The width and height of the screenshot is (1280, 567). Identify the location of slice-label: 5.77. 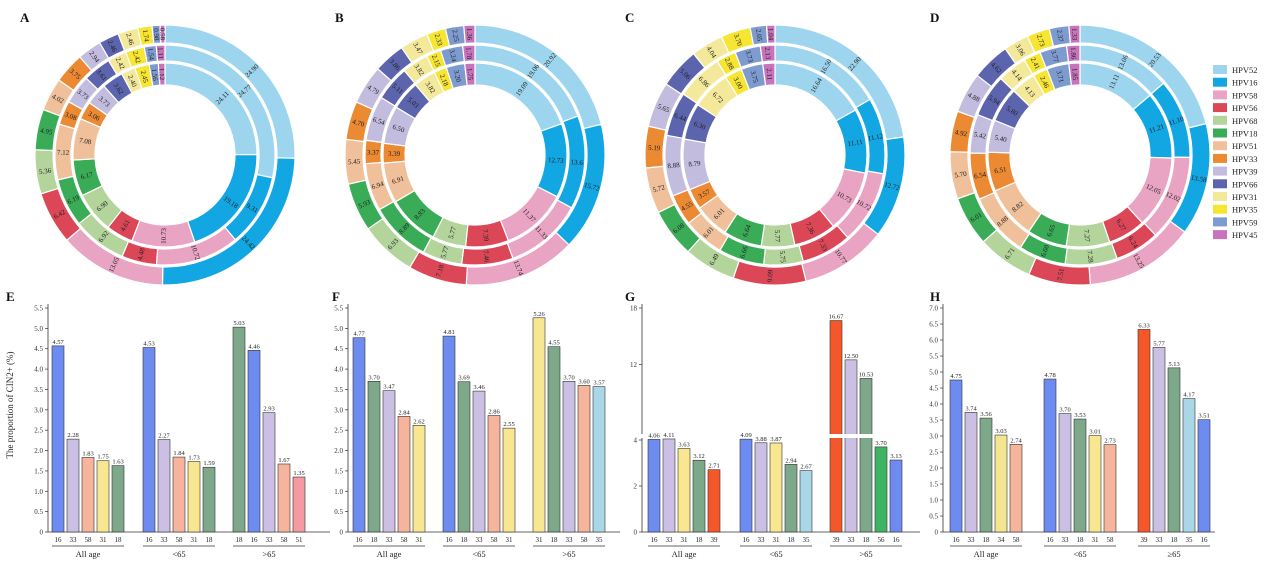
(452, 232).